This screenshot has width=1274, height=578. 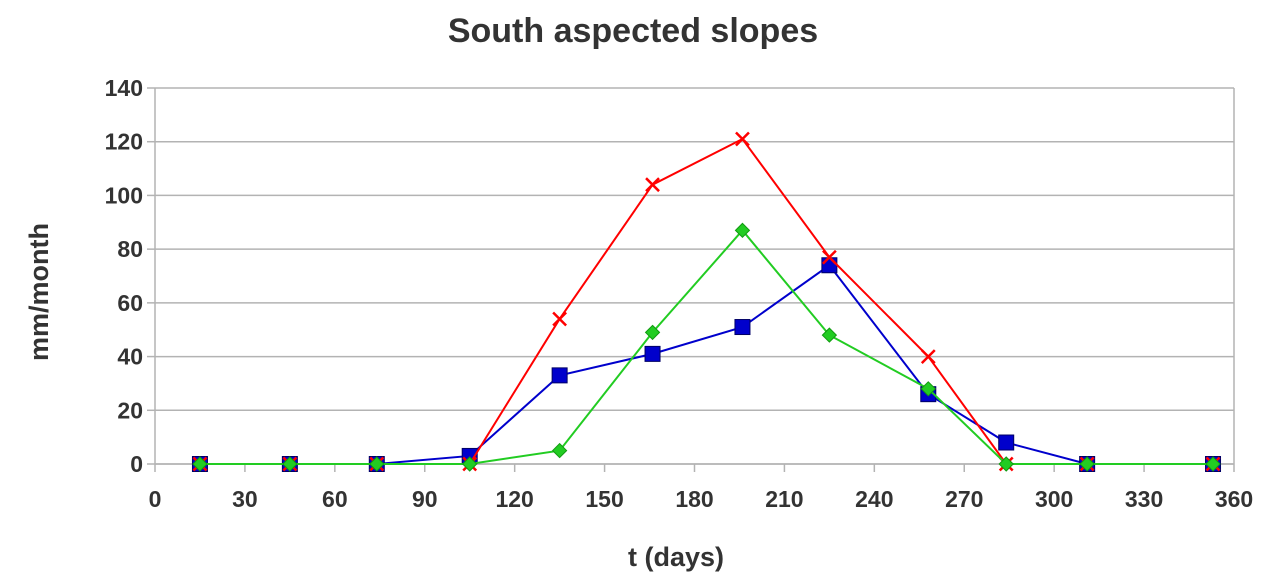 I want to click on chart-title: South aspected slopes, so click(x=633, y=31).